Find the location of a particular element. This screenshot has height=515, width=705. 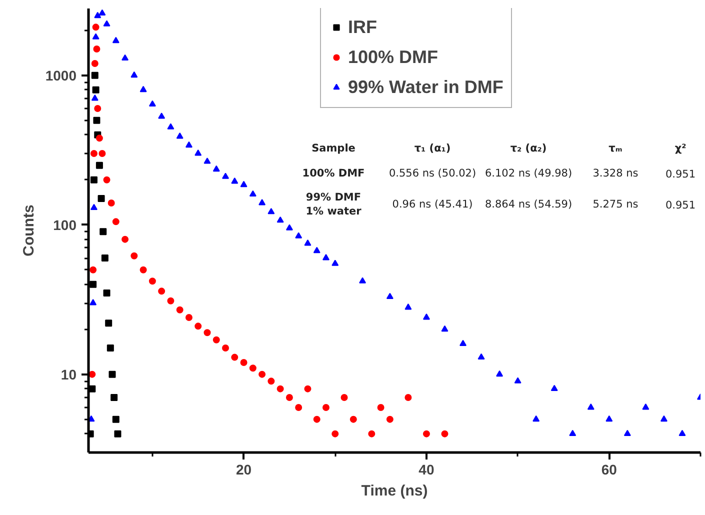

annotation: 3.328 ns is located at coordinates (615, 174).